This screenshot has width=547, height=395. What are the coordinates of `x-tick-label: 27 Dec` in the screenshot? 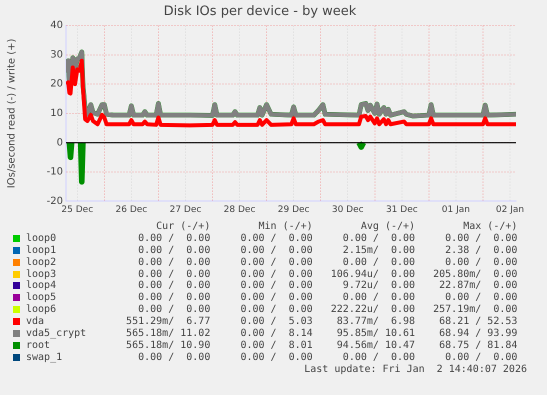 It's located at (186, 209).